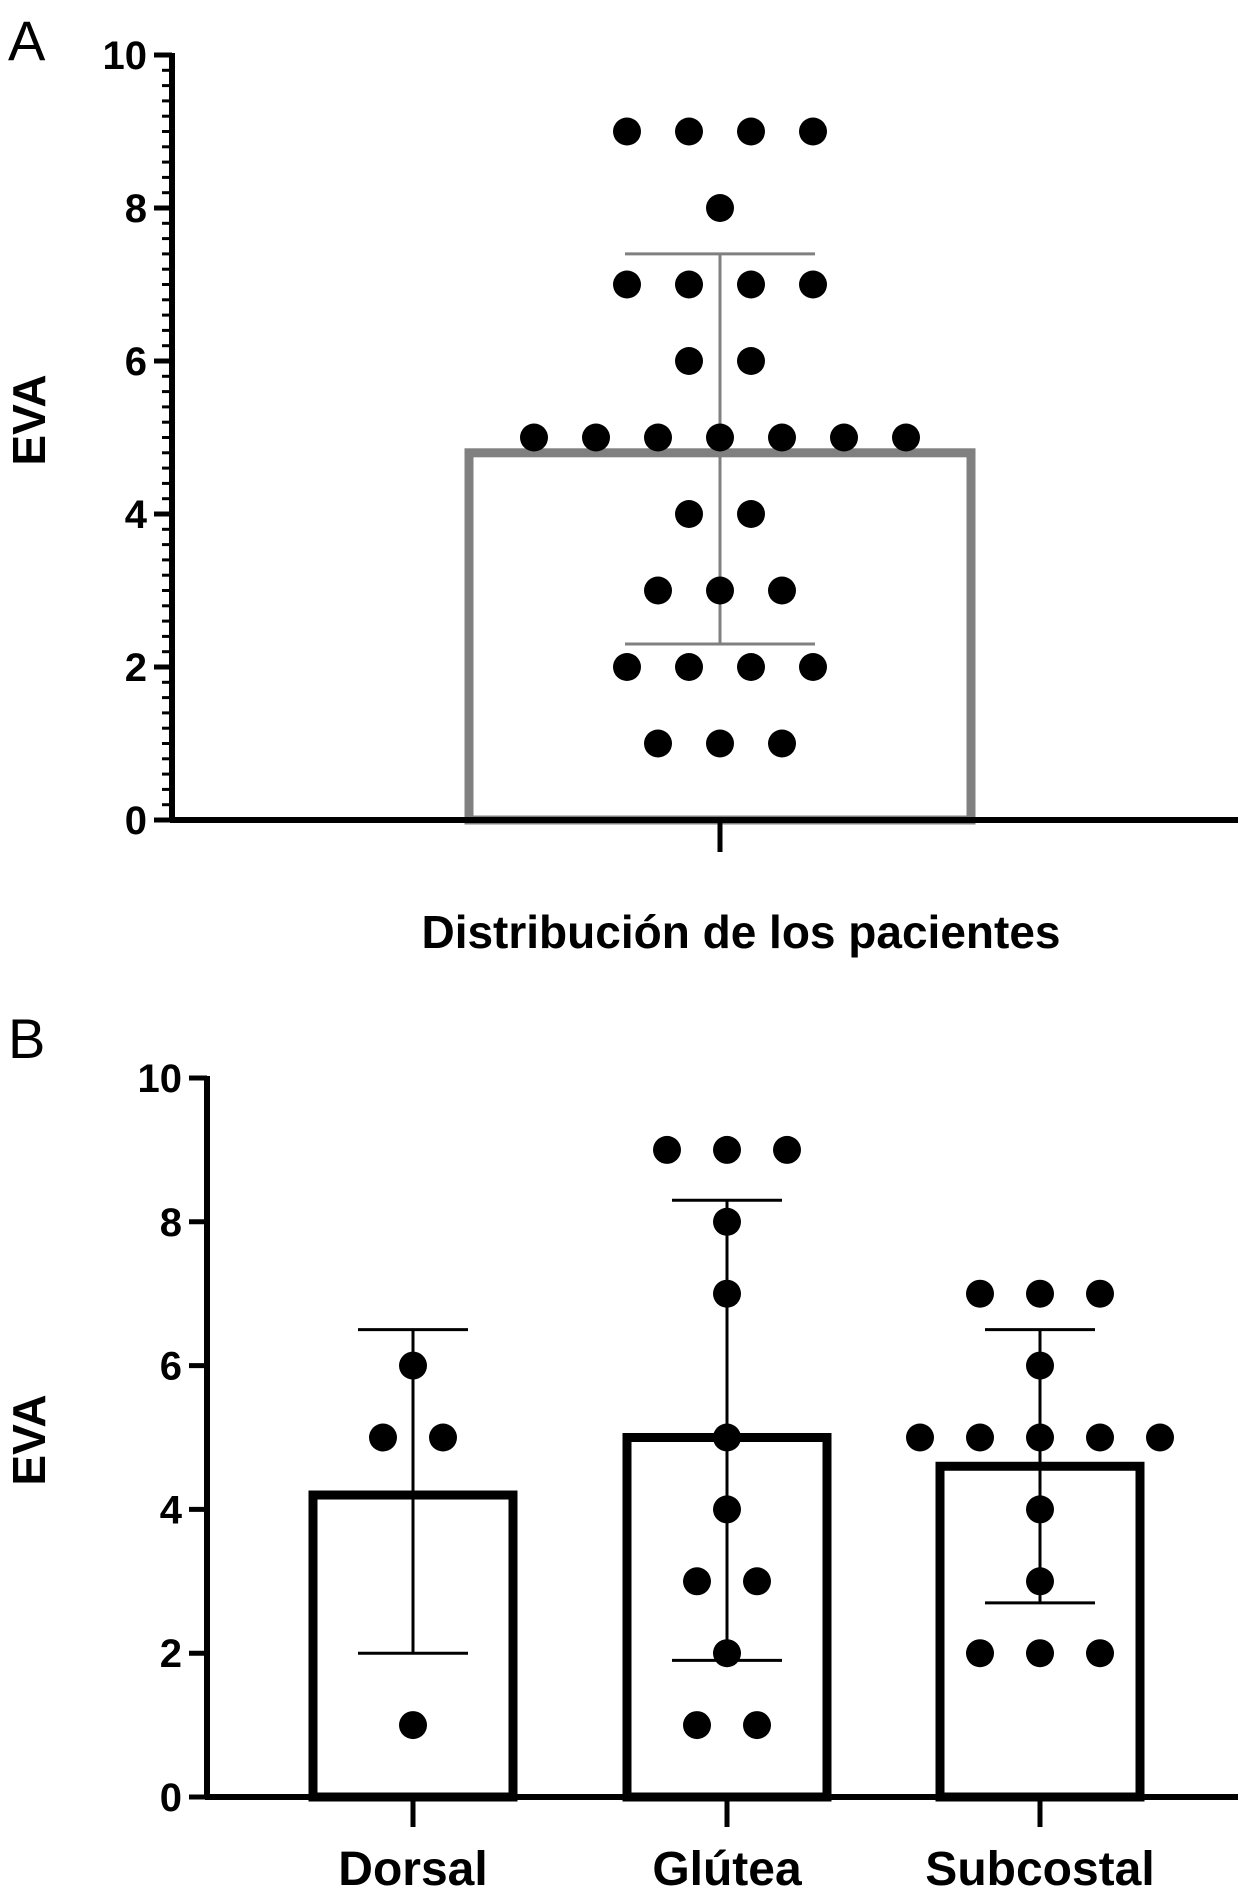 The image size is (1258, 1893). Describe the element at coordinates (740, 932) in the screenshot. I see `x-axis-title-a: Distribución de los pacientes` at that location.